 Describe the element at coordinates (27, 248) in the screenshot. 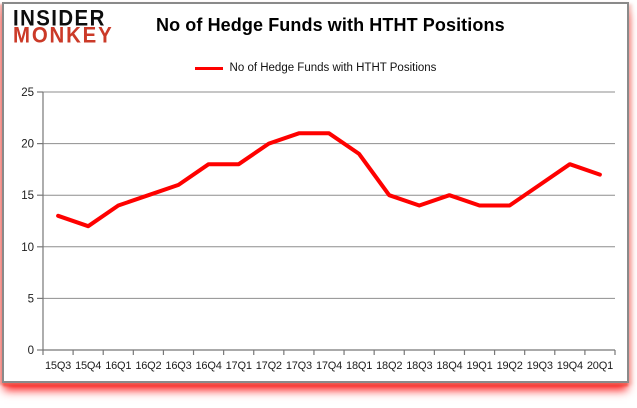

I see `y-tick-label: 10` at that location.